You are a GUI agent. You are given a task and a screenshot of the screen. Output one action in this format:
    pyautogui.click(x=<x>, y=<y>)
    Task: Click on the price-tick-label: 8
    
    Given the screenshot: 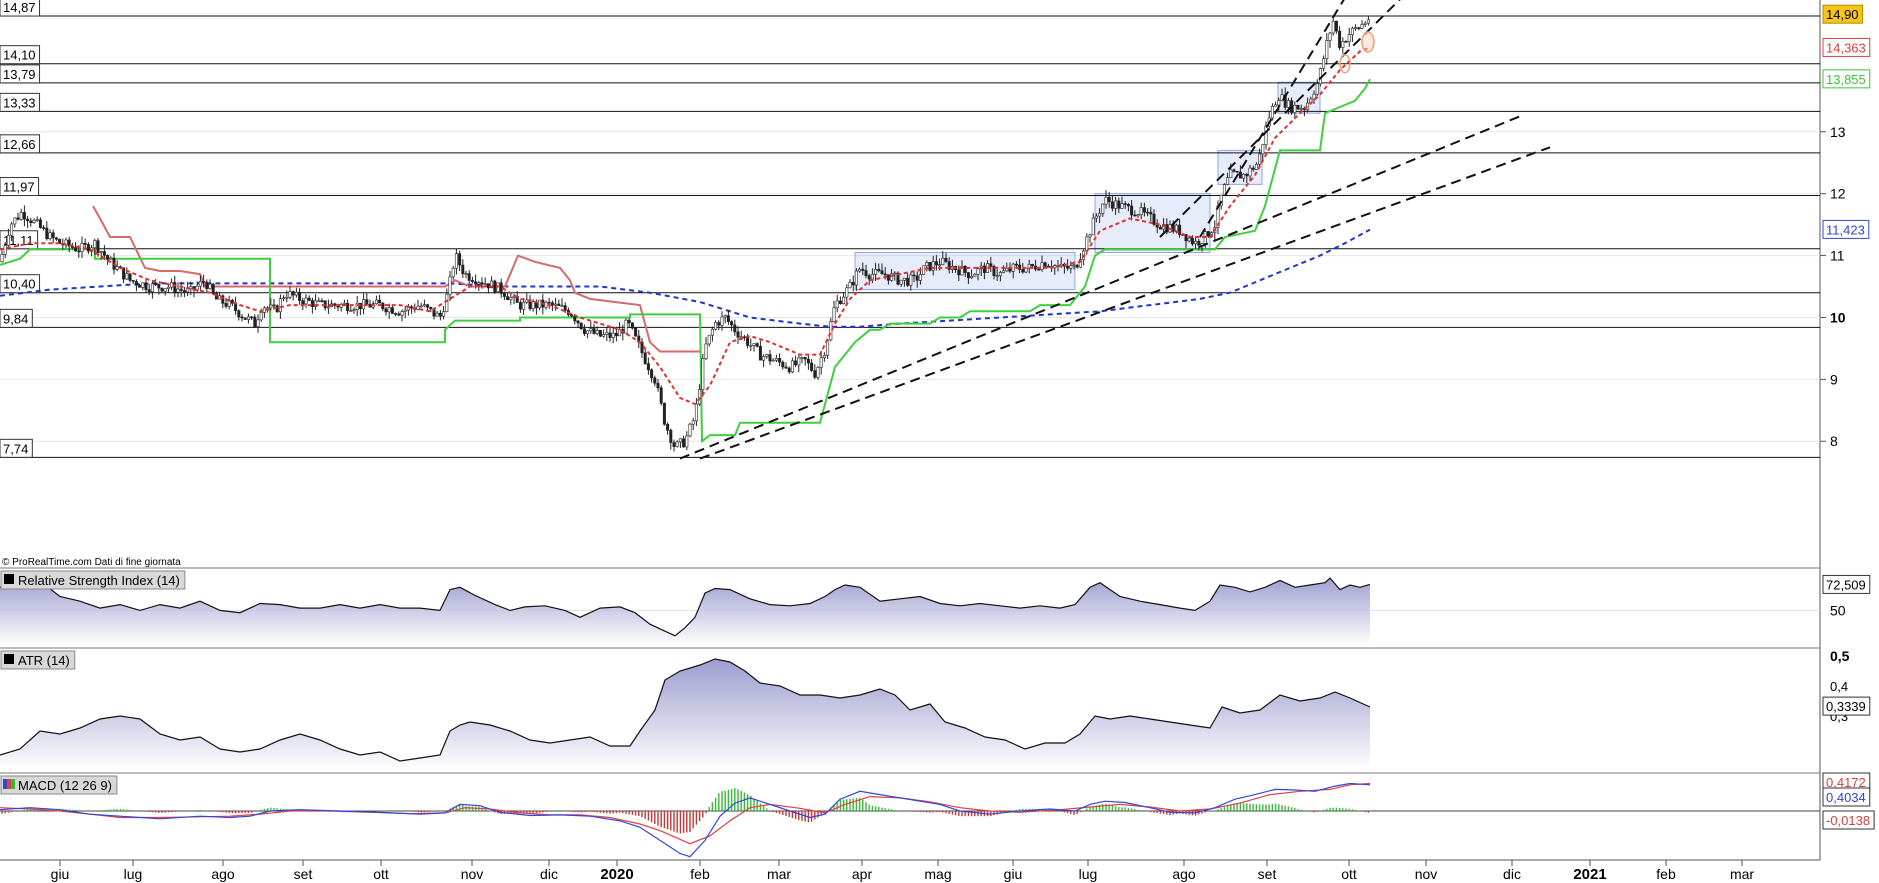 What is the action you would take?
    pyautogui.click(x=1834, y=441)
    